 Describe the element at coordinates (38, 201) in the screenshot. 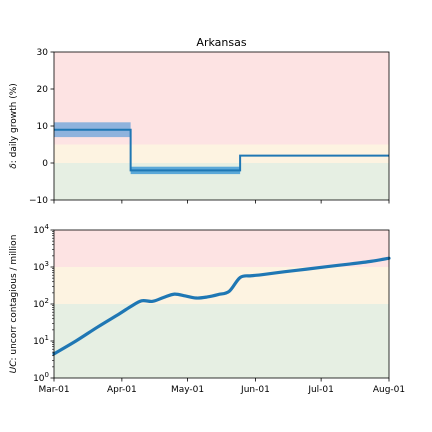

I see `growth-y-tick-label: −10` at that location.